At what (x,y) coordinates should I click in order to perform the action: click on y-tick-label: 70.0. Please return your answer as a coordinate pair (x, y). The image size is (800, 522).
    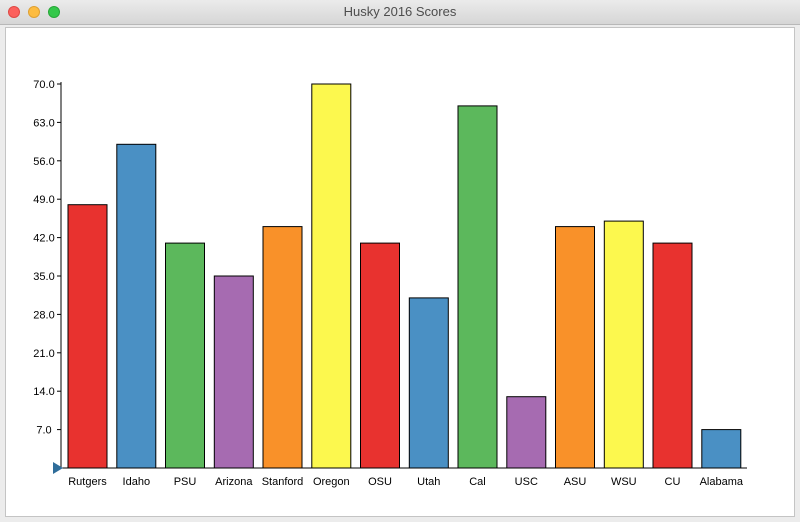
    Looking at the image, I should click on (43, 85).